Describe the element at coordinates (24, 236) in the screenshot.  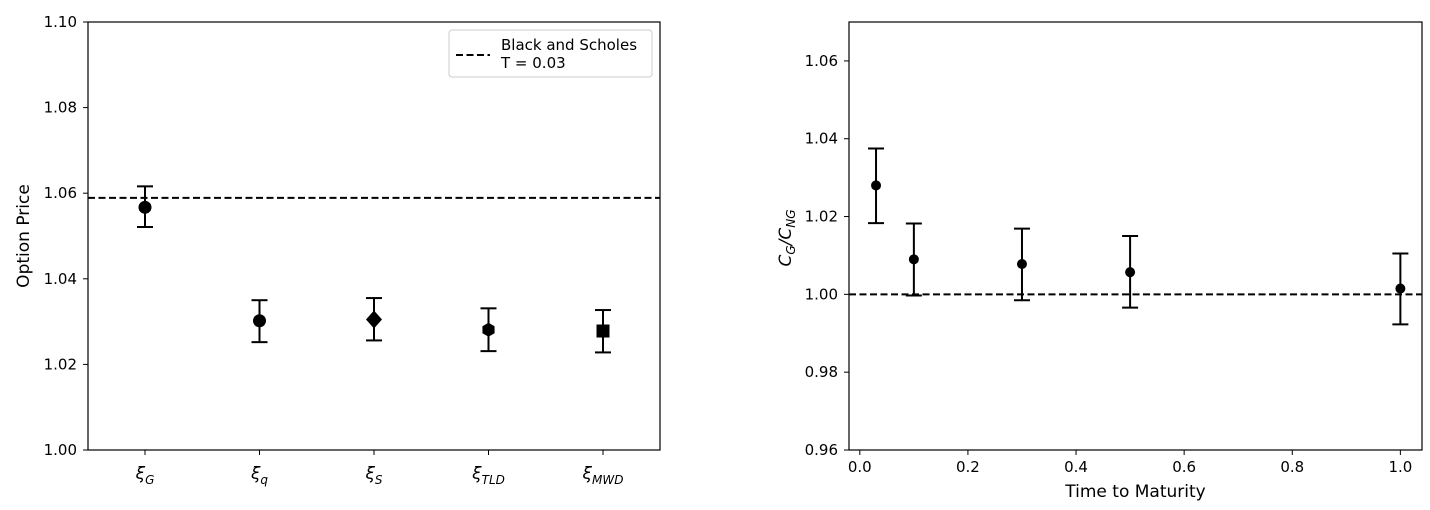
I see `y-axis-label: Option Price` at that location.